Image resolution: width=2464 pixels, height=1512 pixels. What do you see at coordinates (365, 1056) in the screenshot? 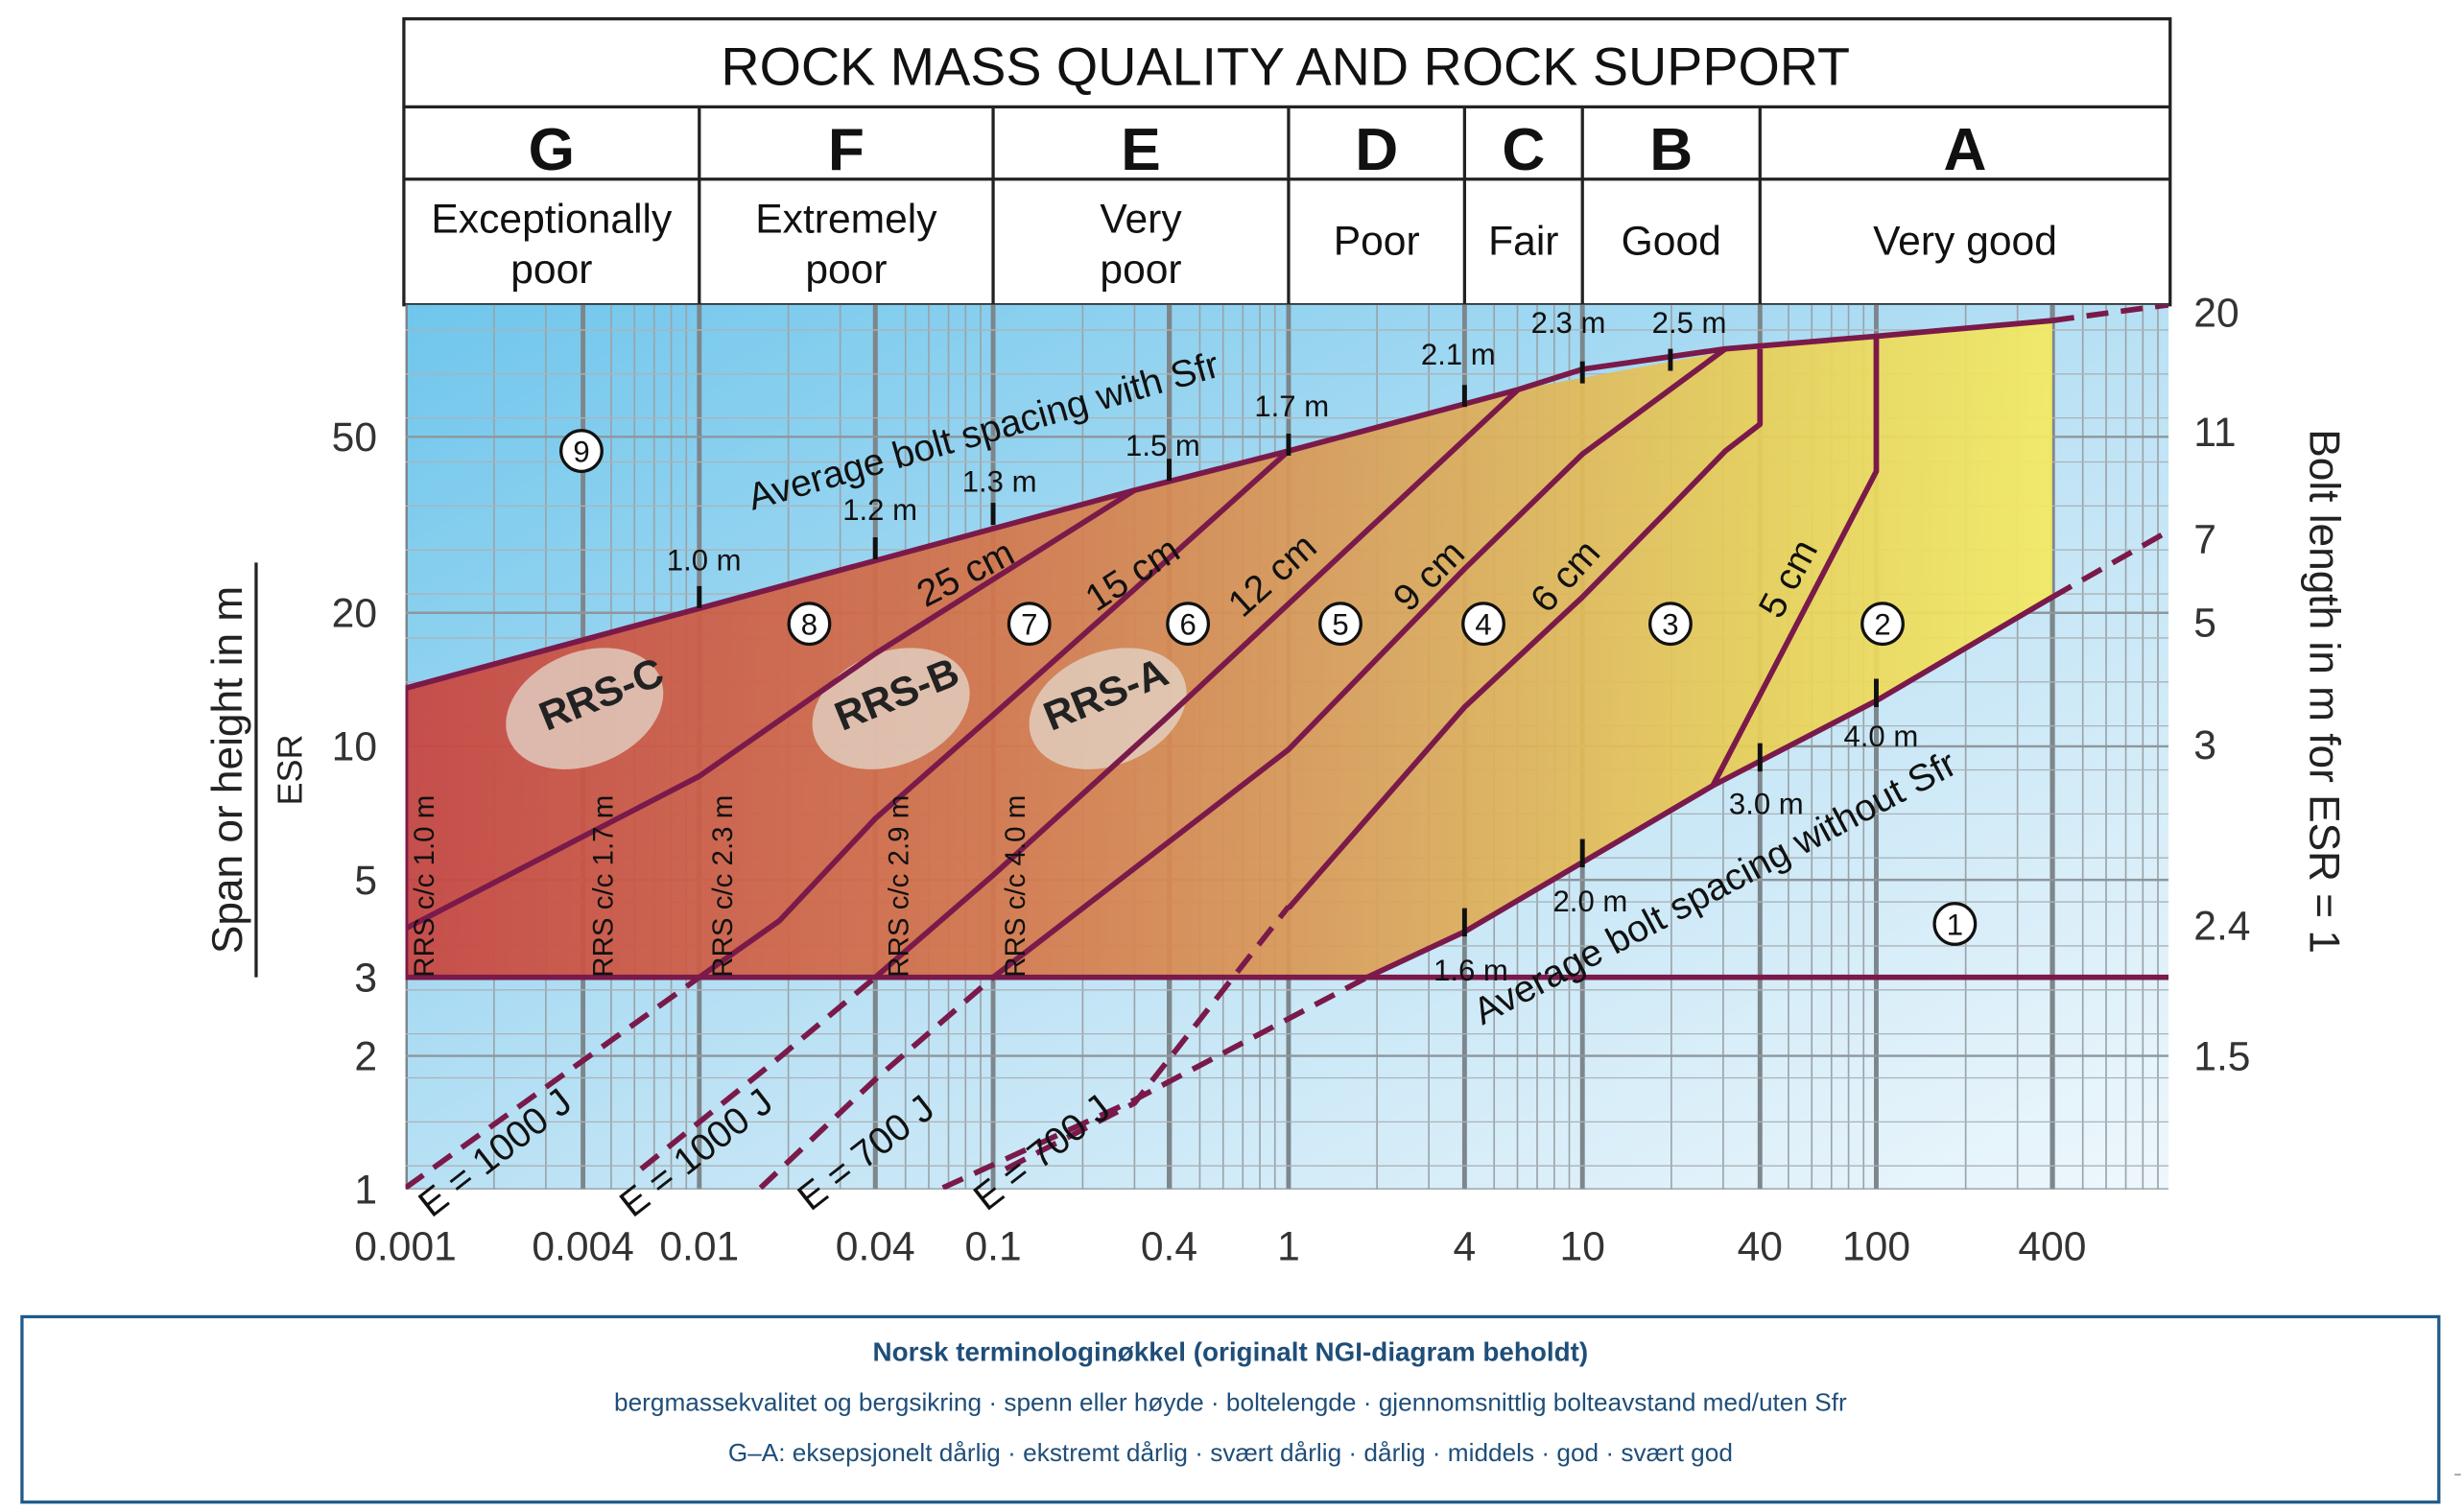
I see `y-left-tick-label: 2` at bounding box center [365, 1056].